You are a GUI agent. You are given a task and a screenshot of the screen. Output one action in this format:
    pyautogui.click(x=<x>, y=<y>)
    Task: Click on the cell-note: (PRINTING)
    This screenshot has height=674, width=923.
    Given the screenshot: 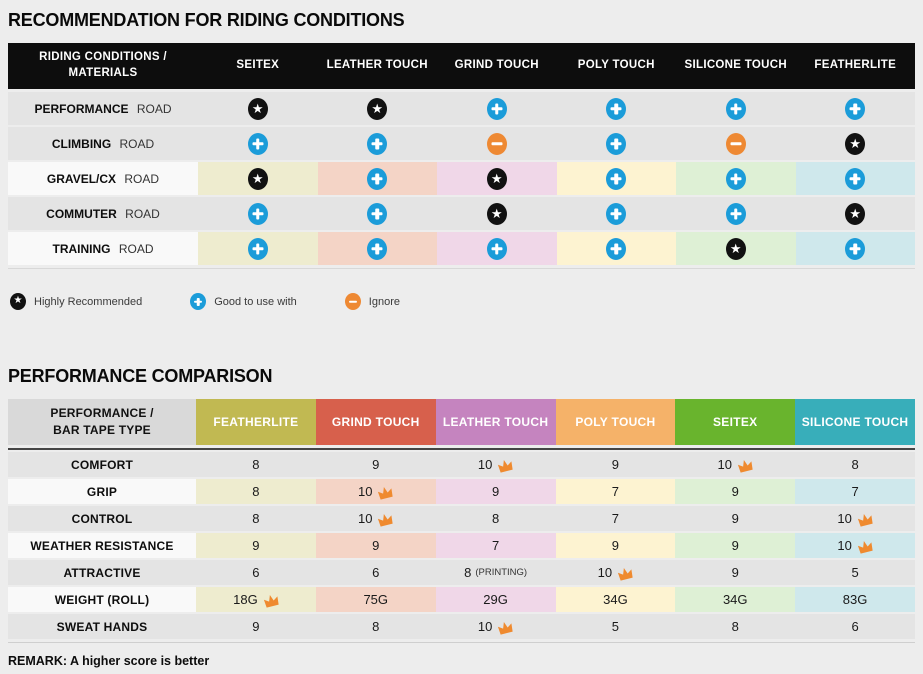 What is the action you would take?
    pyautogui.click(x=501, y=572)
    